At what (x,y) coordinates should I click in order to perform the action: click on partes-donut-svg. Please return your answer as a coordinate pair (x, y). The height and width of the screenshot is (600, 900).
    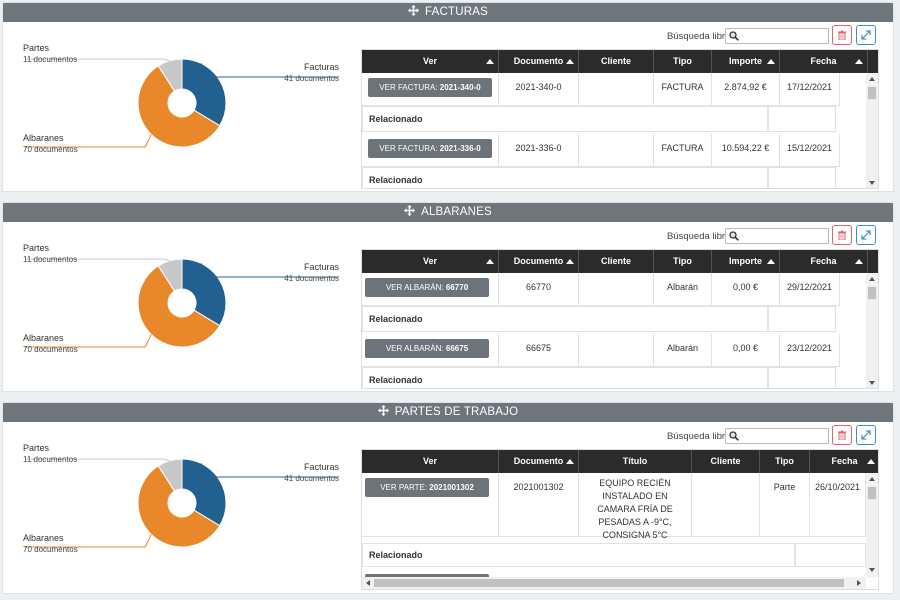
    Looking at the image, I should click on (182, 503).